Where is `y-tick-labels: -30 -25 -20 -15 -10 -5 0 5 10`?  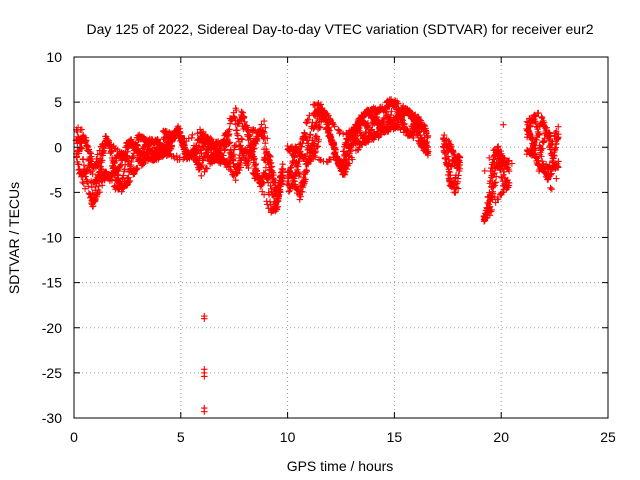
y-tick-labels: -30 -25 -20 -15 -10 -5 0 5 10 is located at coordinates (52, 237).